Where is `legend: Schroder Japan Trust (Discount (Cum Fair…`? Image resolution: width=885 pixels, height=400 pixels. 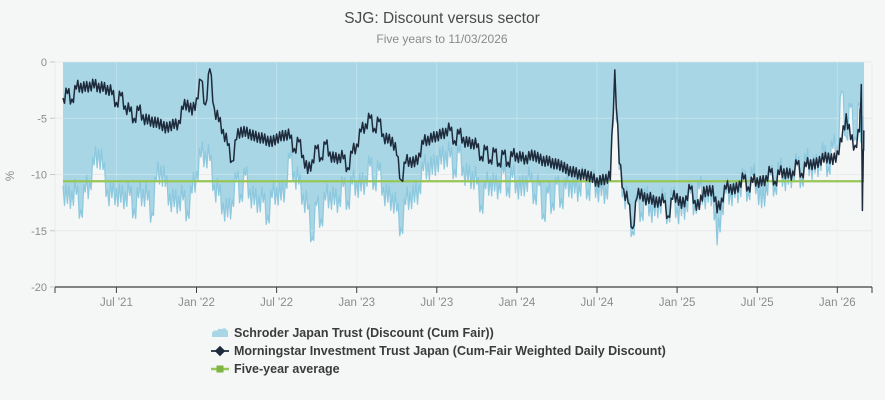 legend: Schroder Japan Trust (Discount (Cum Fair… is located at coordinates (438, 351).